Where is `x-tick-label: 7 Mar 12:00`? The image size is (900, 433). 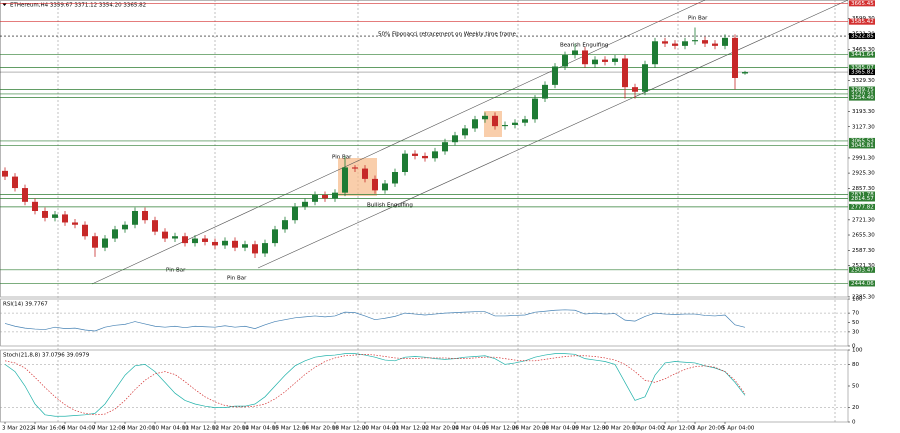 x-tick-label: 7 Mar 12:00 is located at coordinates (109, 429).